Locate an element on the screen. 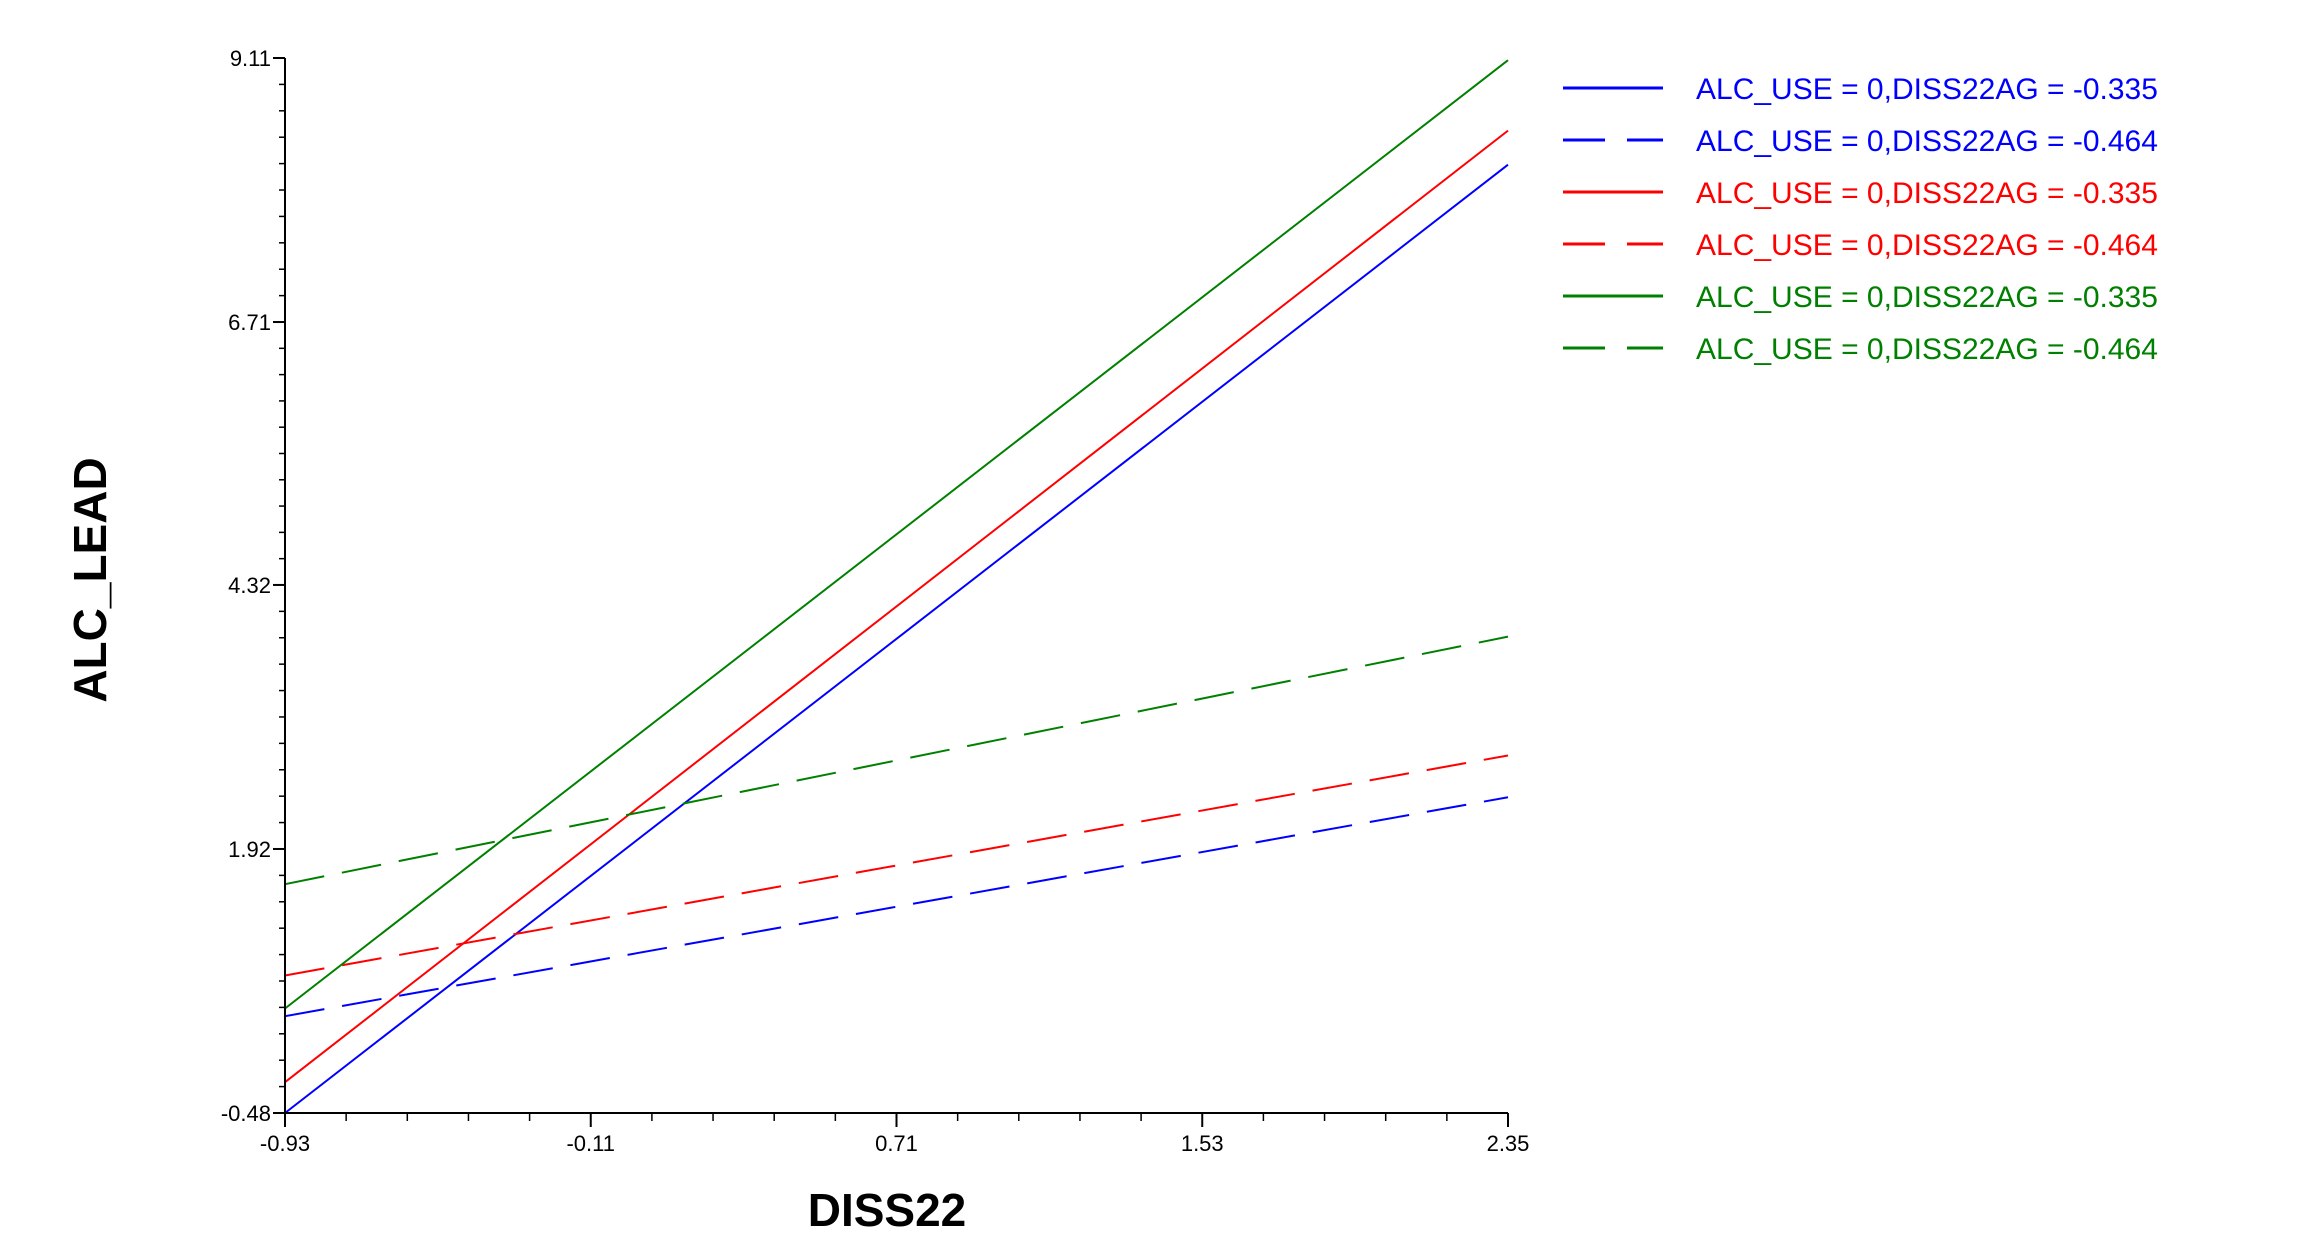  y-tick-label: 4.32 is located at coordinates (249, 585).